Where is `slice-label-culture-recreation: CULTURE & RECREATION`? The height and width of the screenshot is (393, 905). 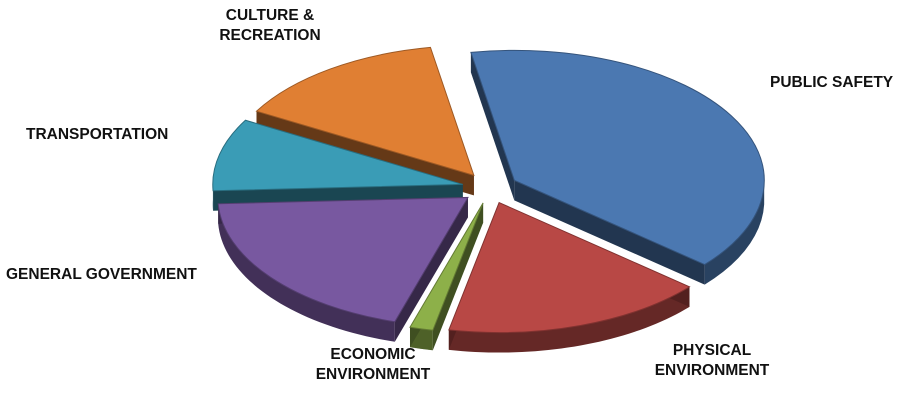 slice-label-culture-recreation: CULTURE & RECREATION is located at coordinates (270, 25).